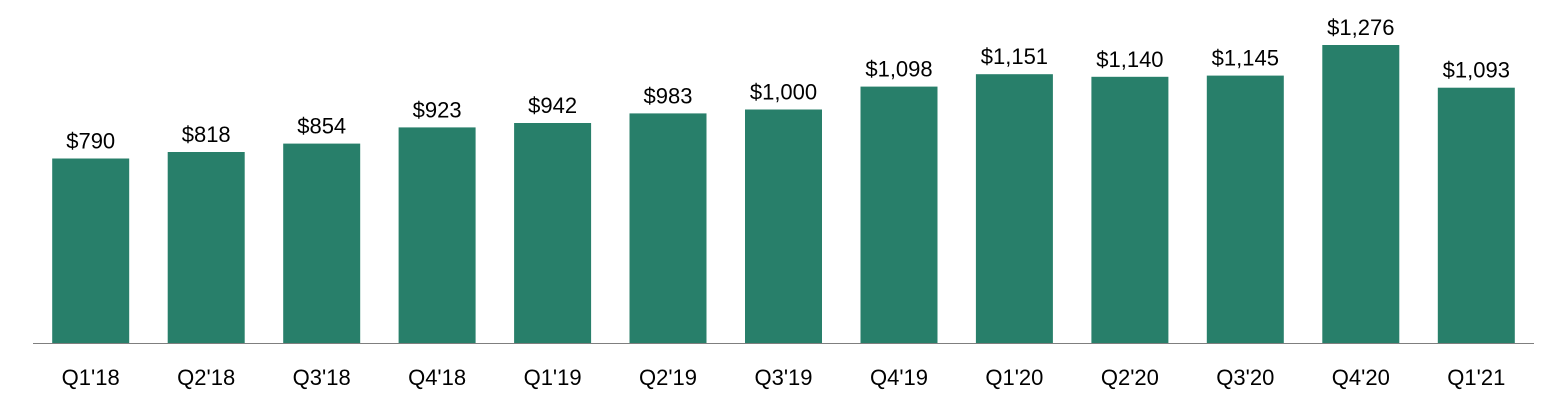 Image resolution: width=1567 pixels, height=410 pixels. I want to click on data-label-2: $854, so click(321, 126).